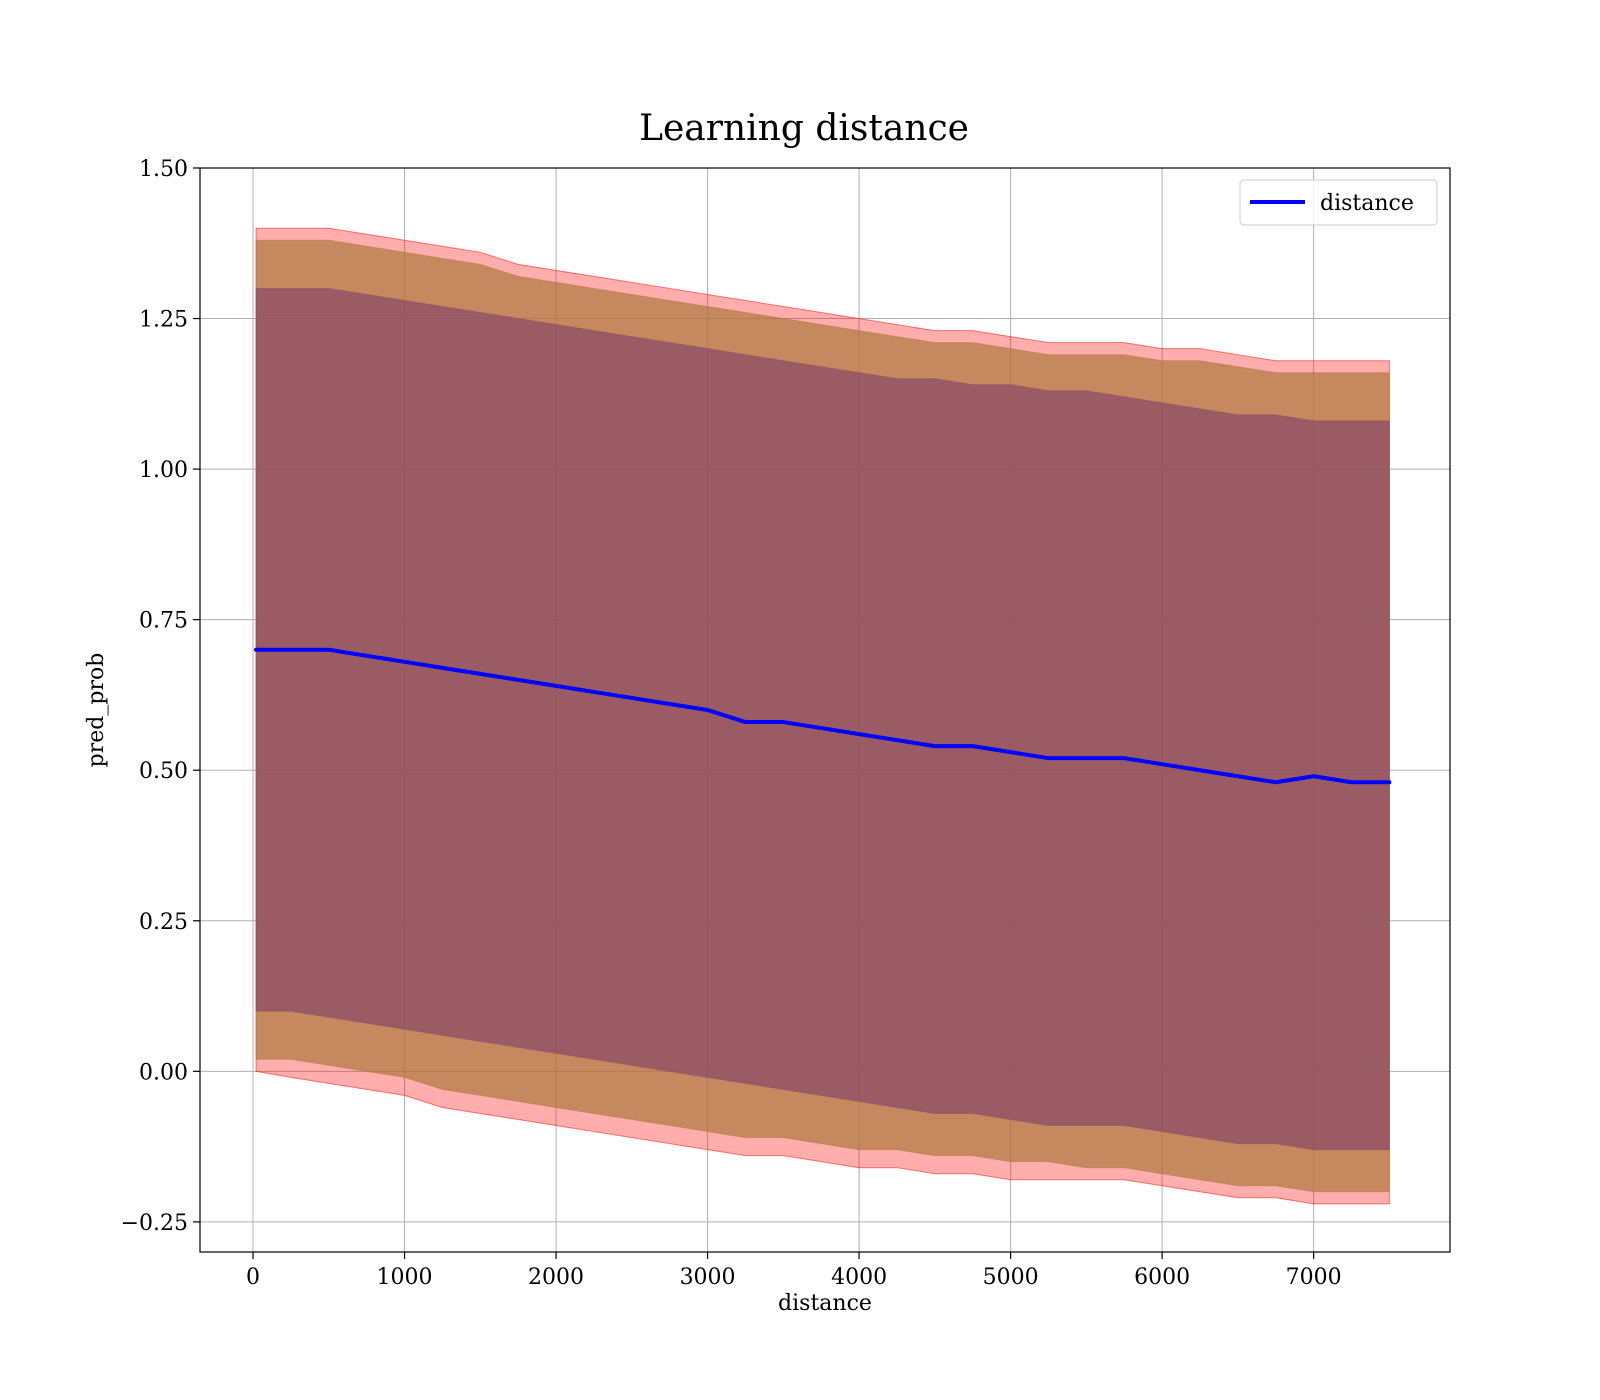  I want to click on legend: distance, so click(1338, 202).